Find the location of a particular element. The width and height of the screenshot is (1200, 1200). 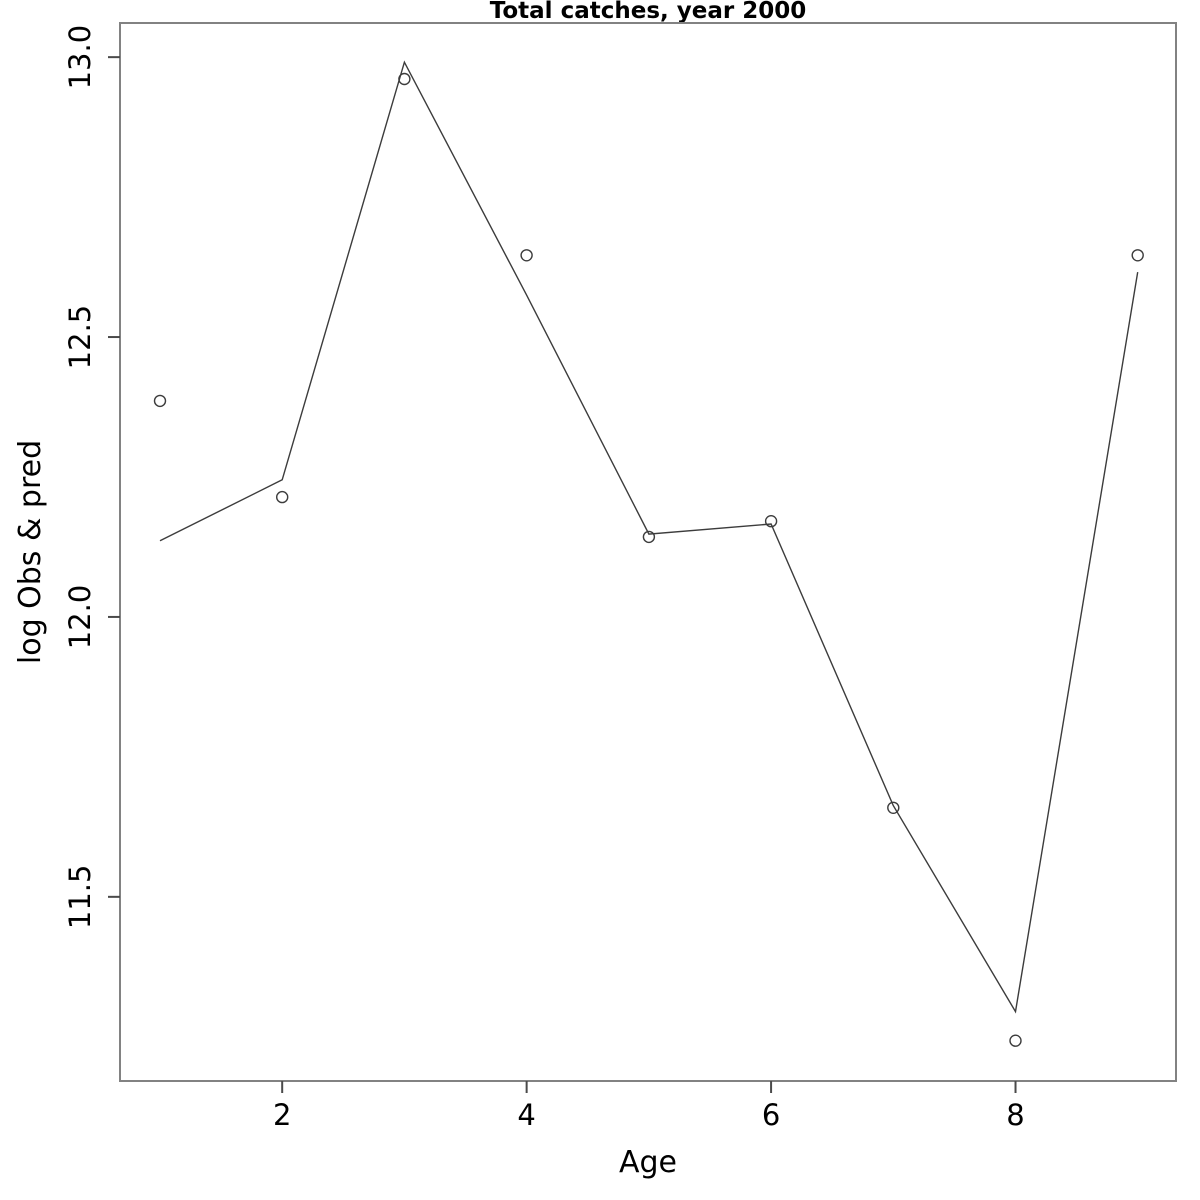

y-axis-ticks: 11.5 12.0 12.5 13.0 is located at coordinates (91, 477).